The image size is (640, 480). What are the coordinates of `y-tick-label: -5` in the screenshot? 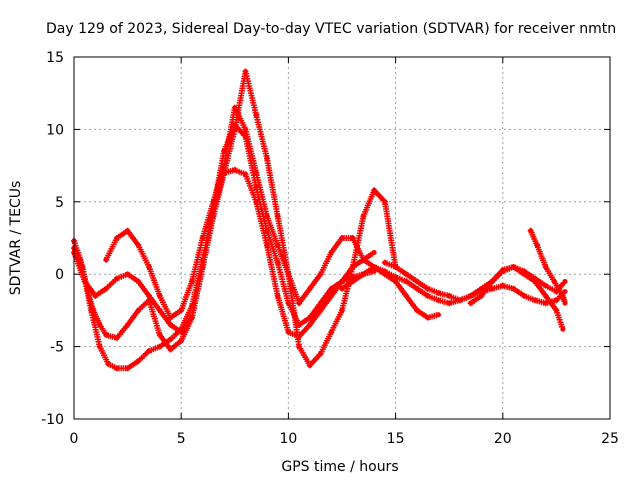 It's located at (57, 348).